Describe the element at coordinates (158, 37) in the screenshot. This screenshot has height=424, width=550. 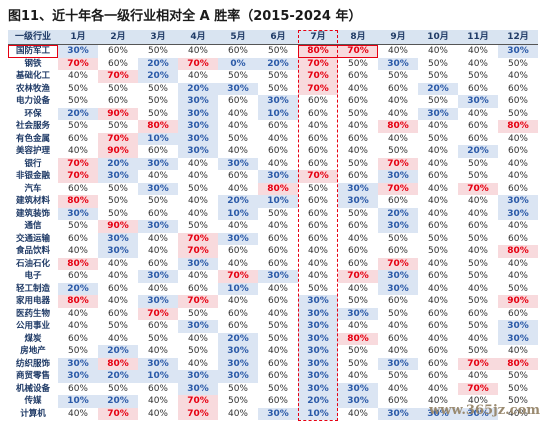
I see `column-header: 3月` at that location.